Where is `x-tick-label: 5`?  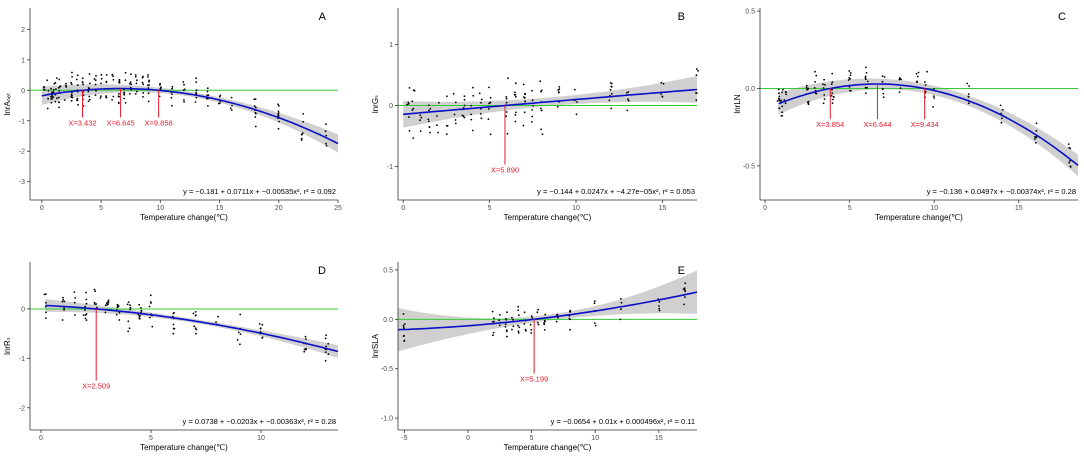
x-tick-label: 5 is located at coordinates (101, 208).